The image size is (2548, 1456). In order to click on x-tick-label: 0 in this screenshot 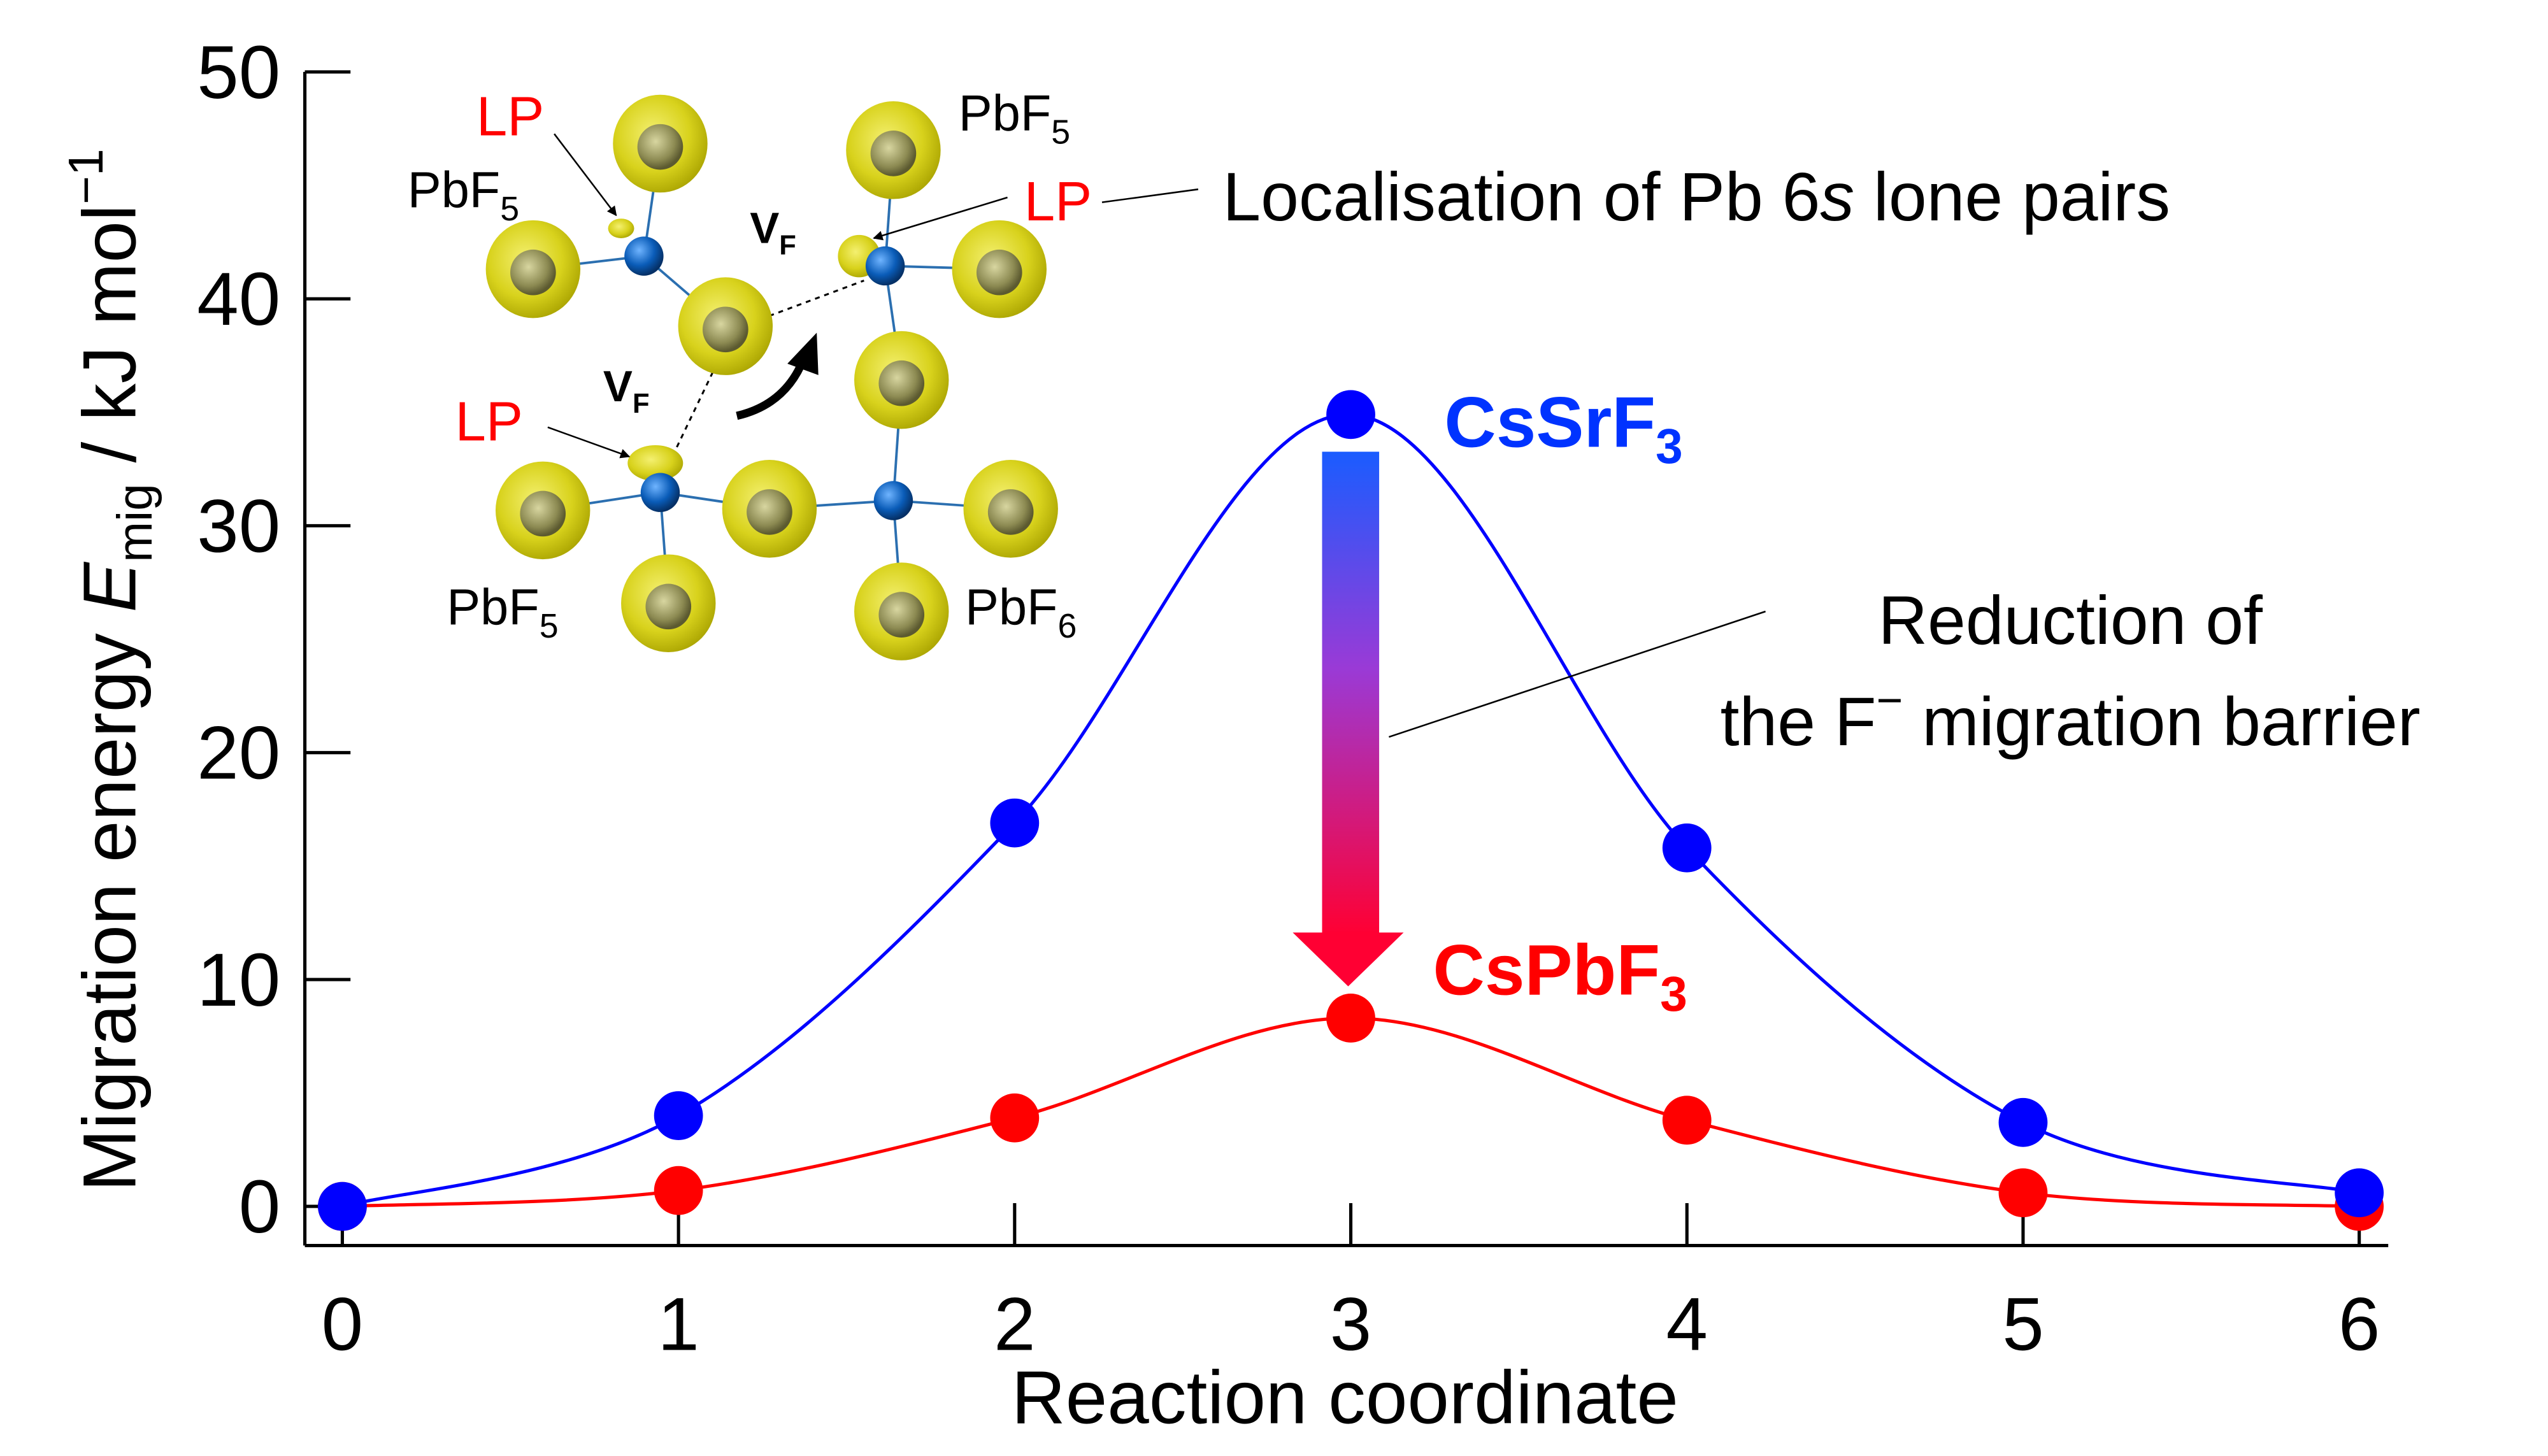, I will do `click(342, 1323)`.